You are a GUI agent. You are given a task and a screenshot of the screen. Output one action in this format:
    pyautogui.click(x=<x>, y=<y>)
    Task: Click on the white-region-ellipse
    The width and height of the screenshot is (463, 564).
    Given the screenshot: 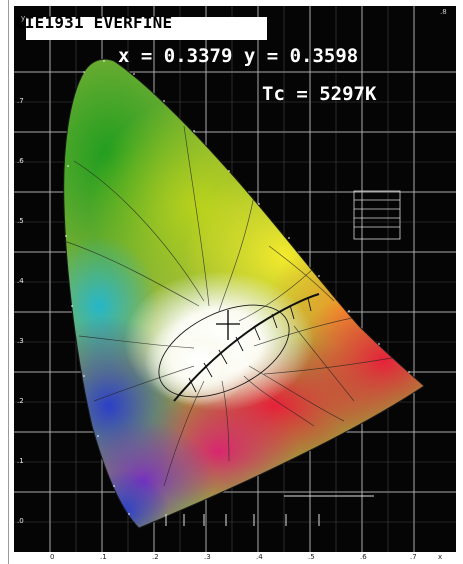 What is the action you would take?
    pyautogui.click(x=224, y=351)
    